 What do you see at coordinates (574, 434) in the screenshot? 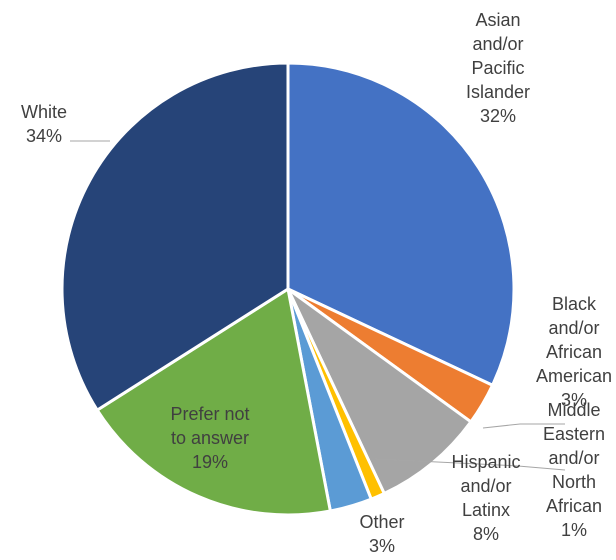
I see `data-label-line: Eastern` at bounding box center [574, 434].